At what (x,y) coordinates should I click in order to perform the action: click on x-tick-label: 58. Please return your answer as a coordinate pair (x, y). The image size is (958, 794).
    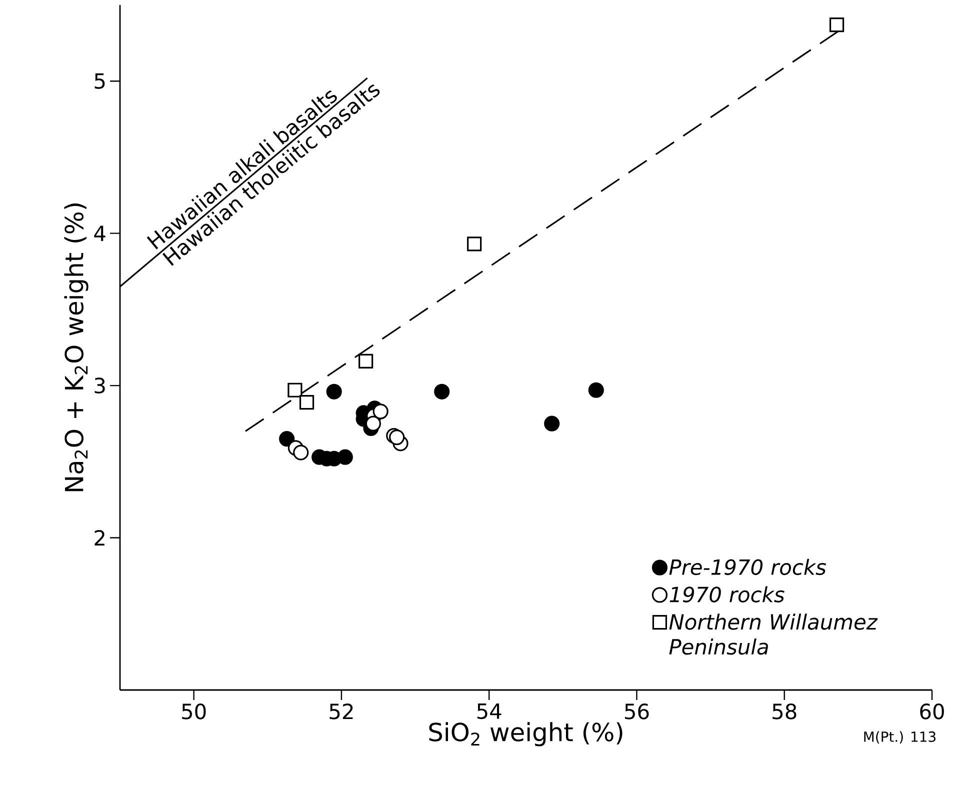
    Looking at the image, I should click on (784, 712).